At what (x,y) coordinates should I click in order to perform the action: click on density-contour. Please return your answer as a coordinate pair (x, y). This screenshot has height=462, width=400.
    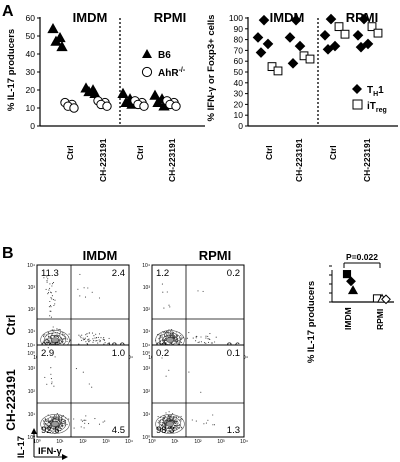
    Looking at the image, I should click on (55, 424).